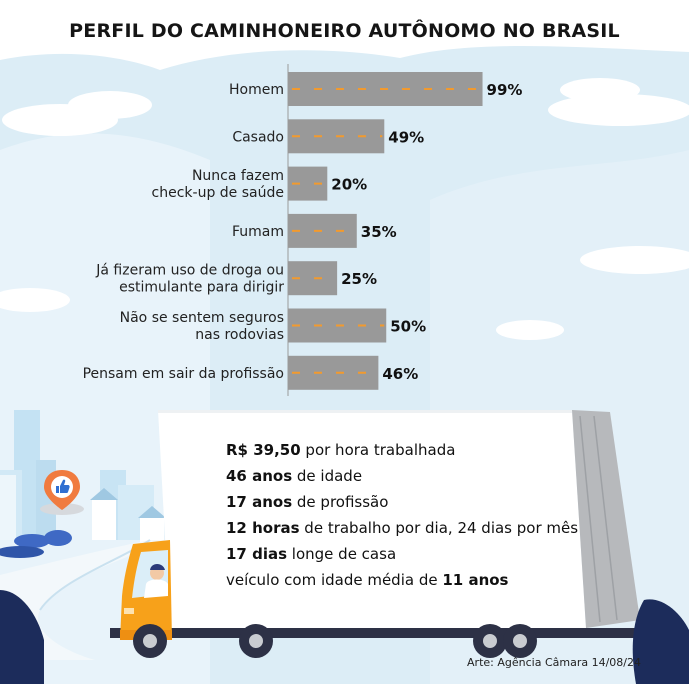 This screenshot has width=689, height=684. Describe the element at coordinates (258, 232) in the screenshot. I see `category-label: Fumam` at that location.